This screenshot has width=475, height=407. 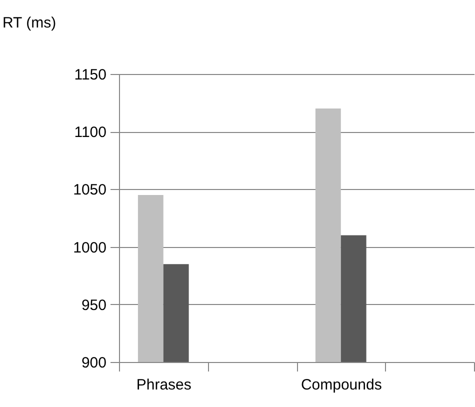 What do you see at coordinates (89, 190) in the screenshot?
I see `y-tick-label: 1050` at bounding box center [89, 190].